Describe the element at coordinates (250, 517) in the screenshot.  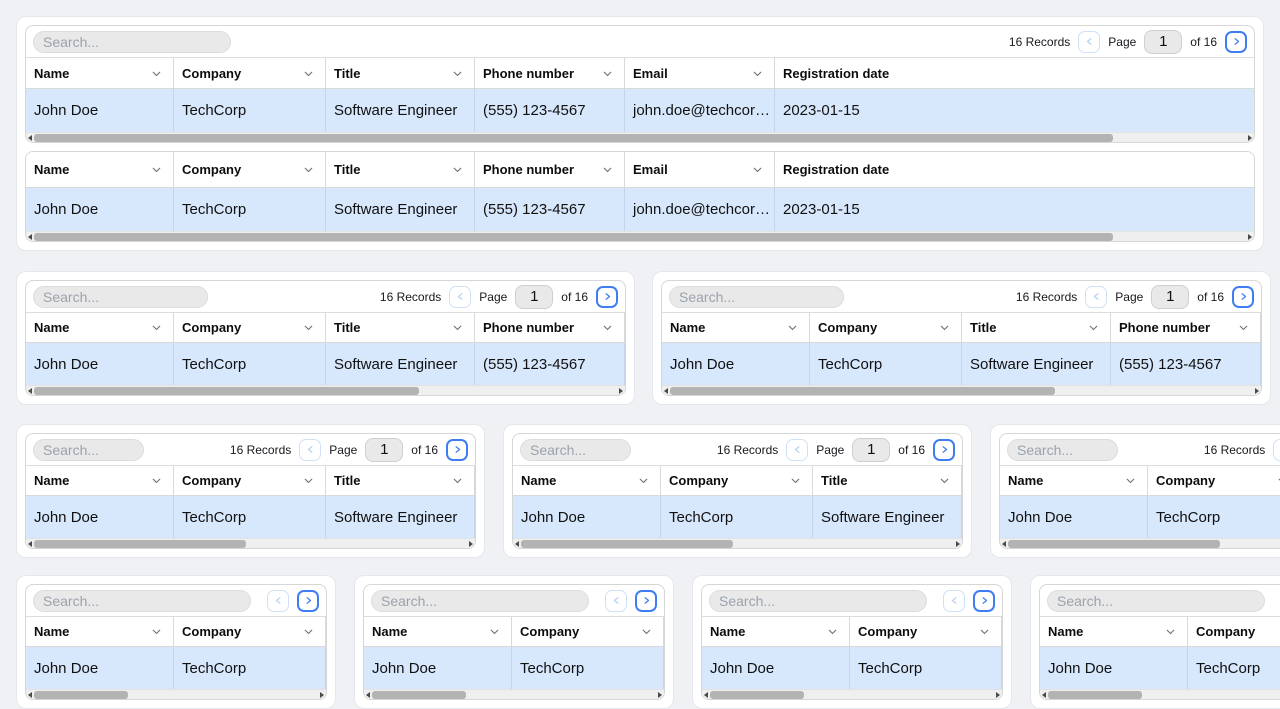
I see `table-row: John Doe TechCorp Software Engineer` at that location.